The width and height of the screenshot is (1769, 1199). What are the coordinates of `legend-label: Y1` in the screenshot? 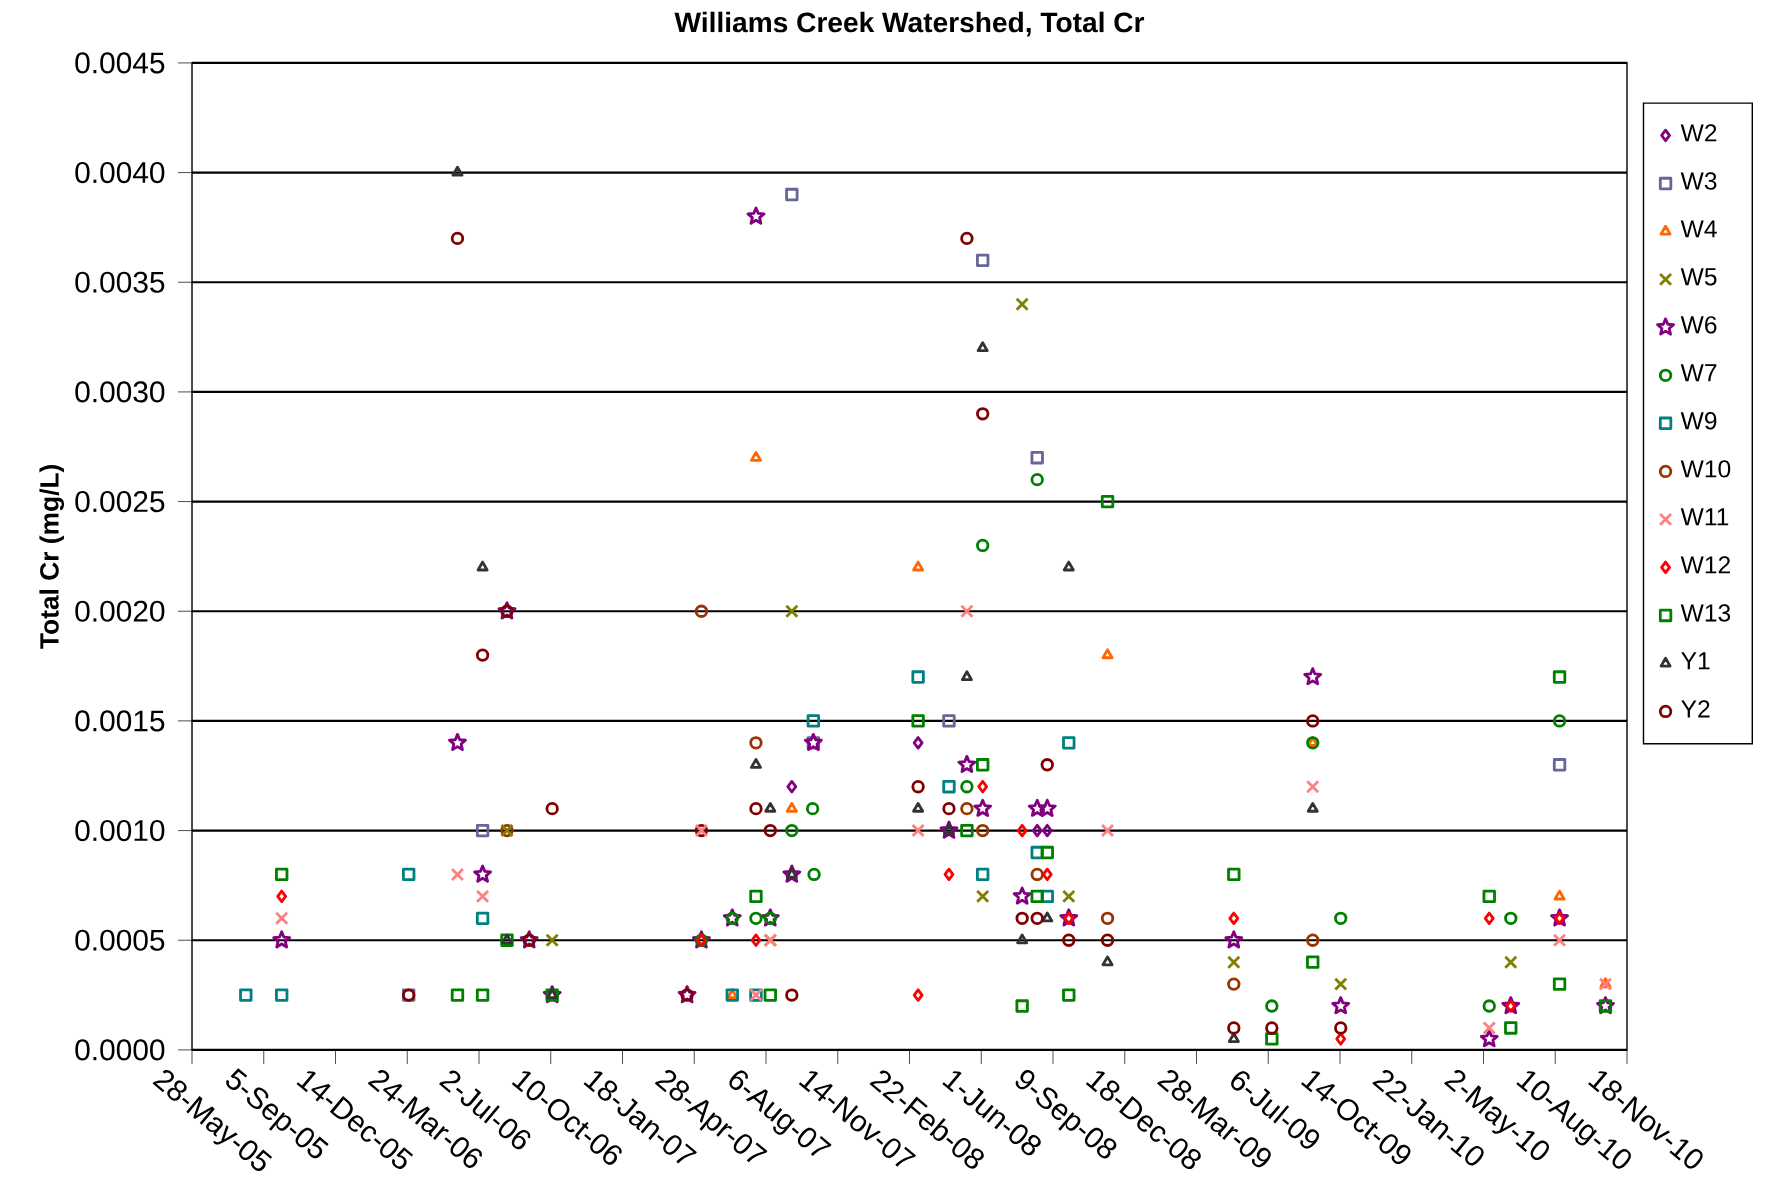 It's located at (1695, 661).